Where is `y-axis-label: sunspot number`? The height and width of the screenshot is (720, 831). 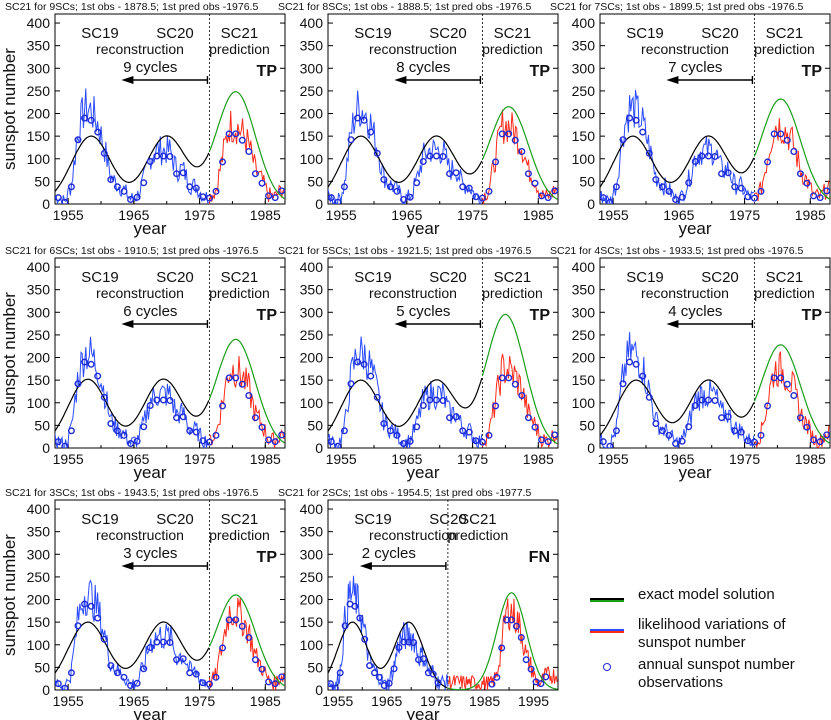
y-axis-label: sunspot number is located at coordinates (9, 109).